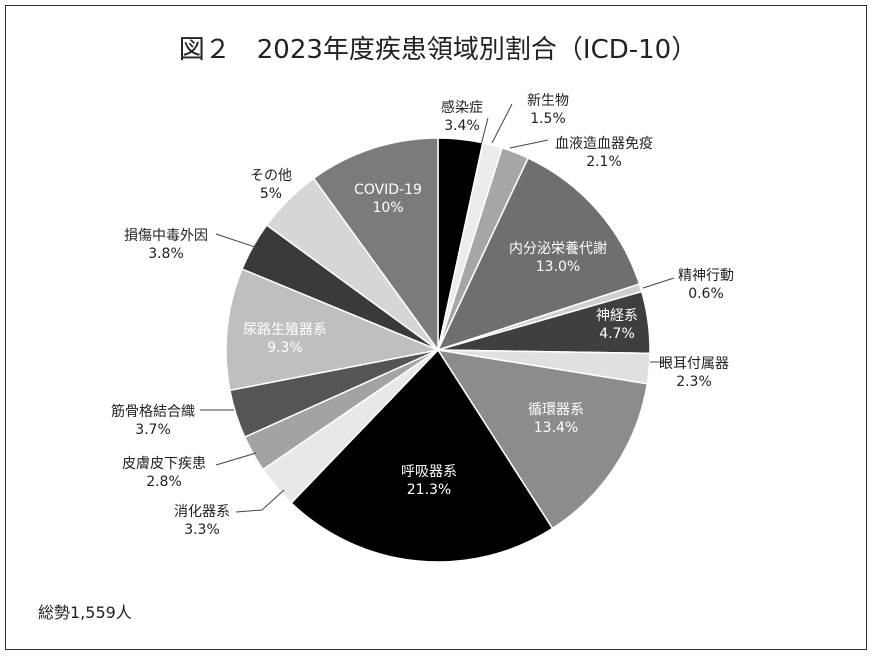 The image size is (880, 666). What do you see at coordinates (85, 612) in the screenshot?
I see `total-count: 総勢1,559人` at bounding box center [85, 612].